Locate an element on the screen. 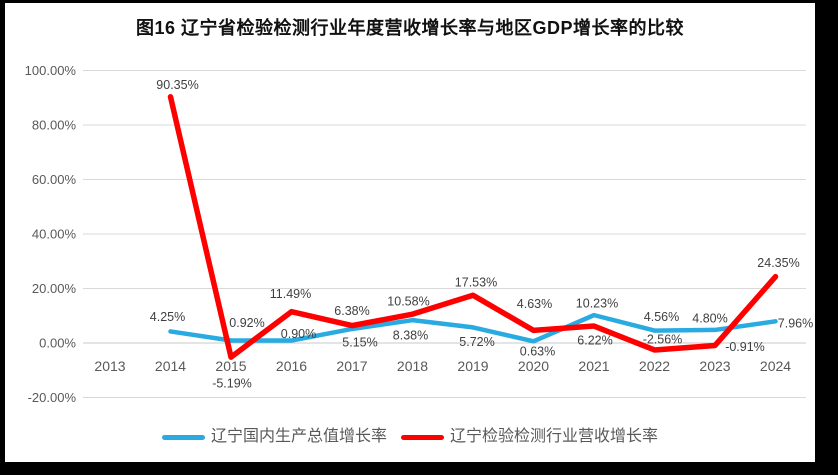 The width and height of the screenshot is (838, 475). data-label-series-1: 6.22% is located at coordinates (594, 340).